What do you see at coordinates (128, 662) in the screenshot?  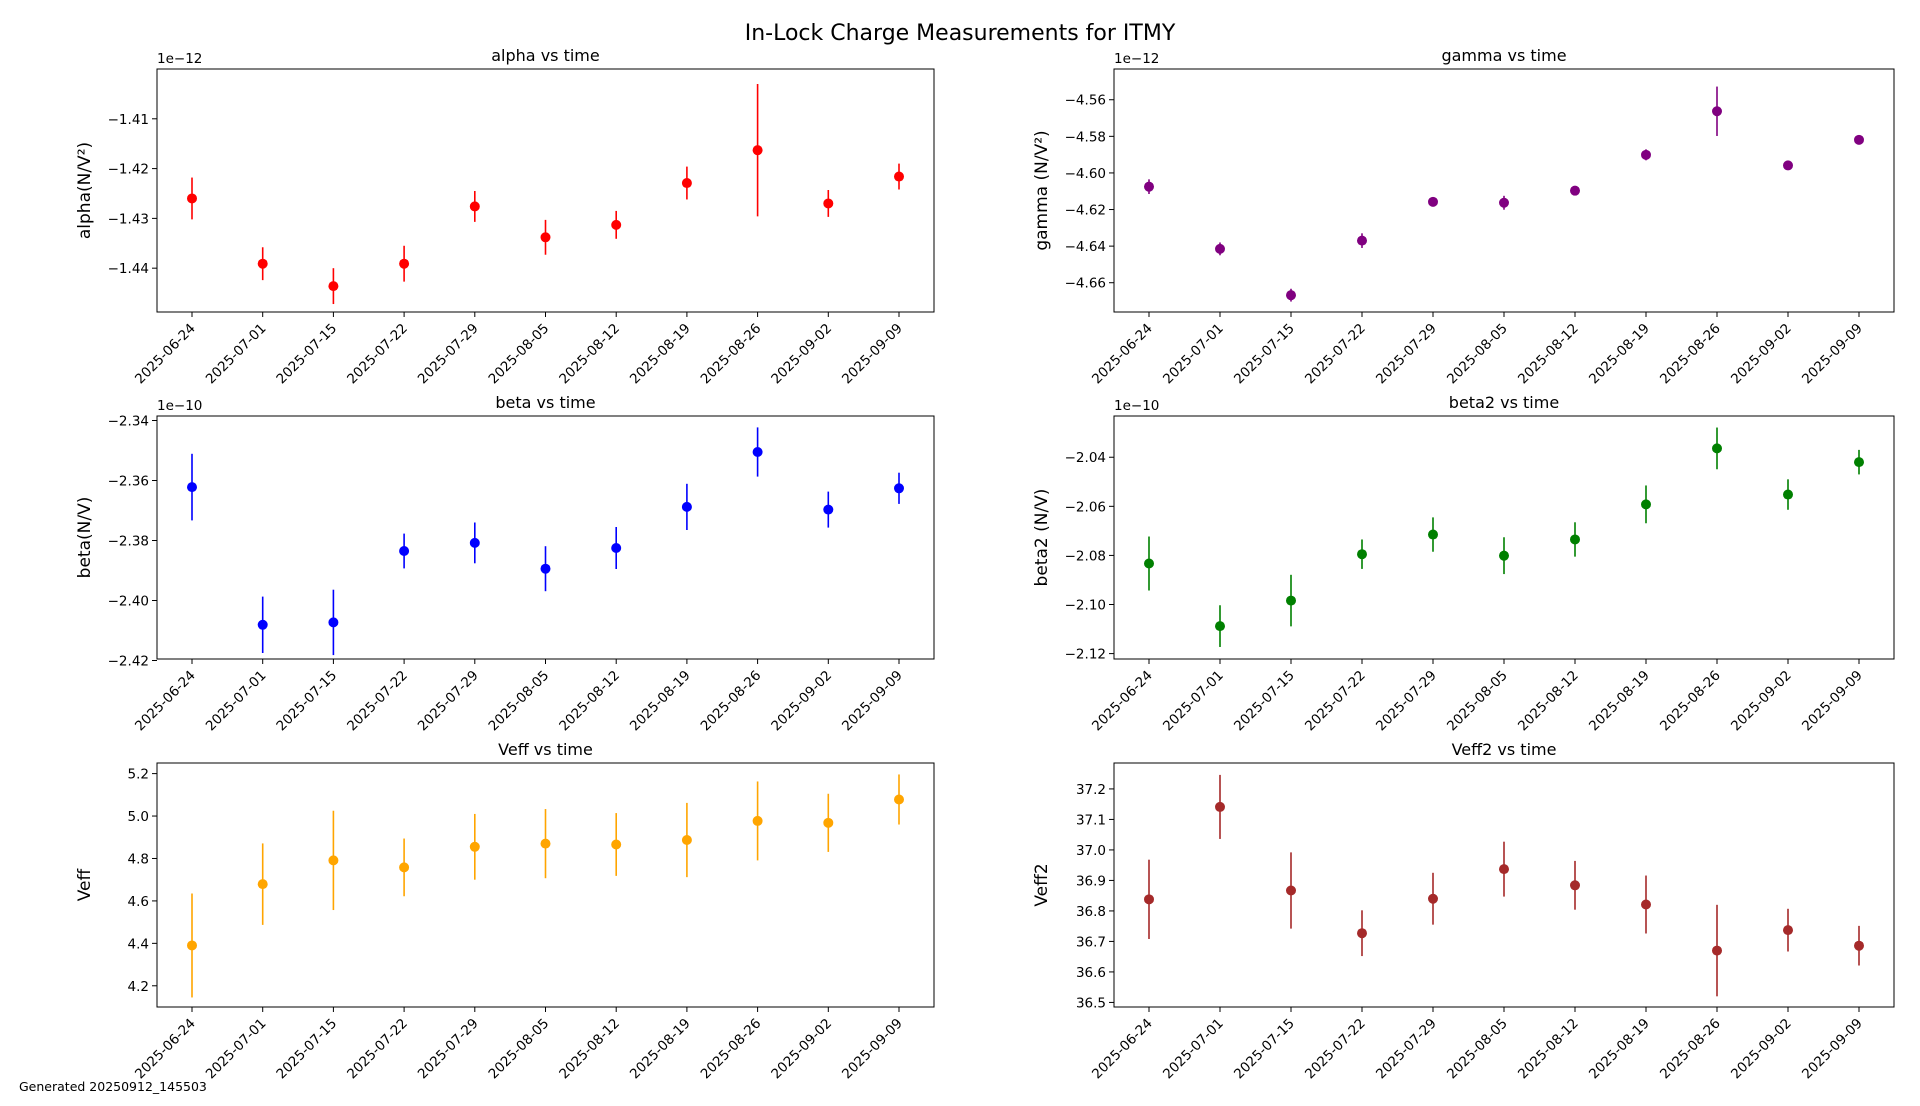 I see `y-tick-label: −2.42` at bounding box center [128, 662].